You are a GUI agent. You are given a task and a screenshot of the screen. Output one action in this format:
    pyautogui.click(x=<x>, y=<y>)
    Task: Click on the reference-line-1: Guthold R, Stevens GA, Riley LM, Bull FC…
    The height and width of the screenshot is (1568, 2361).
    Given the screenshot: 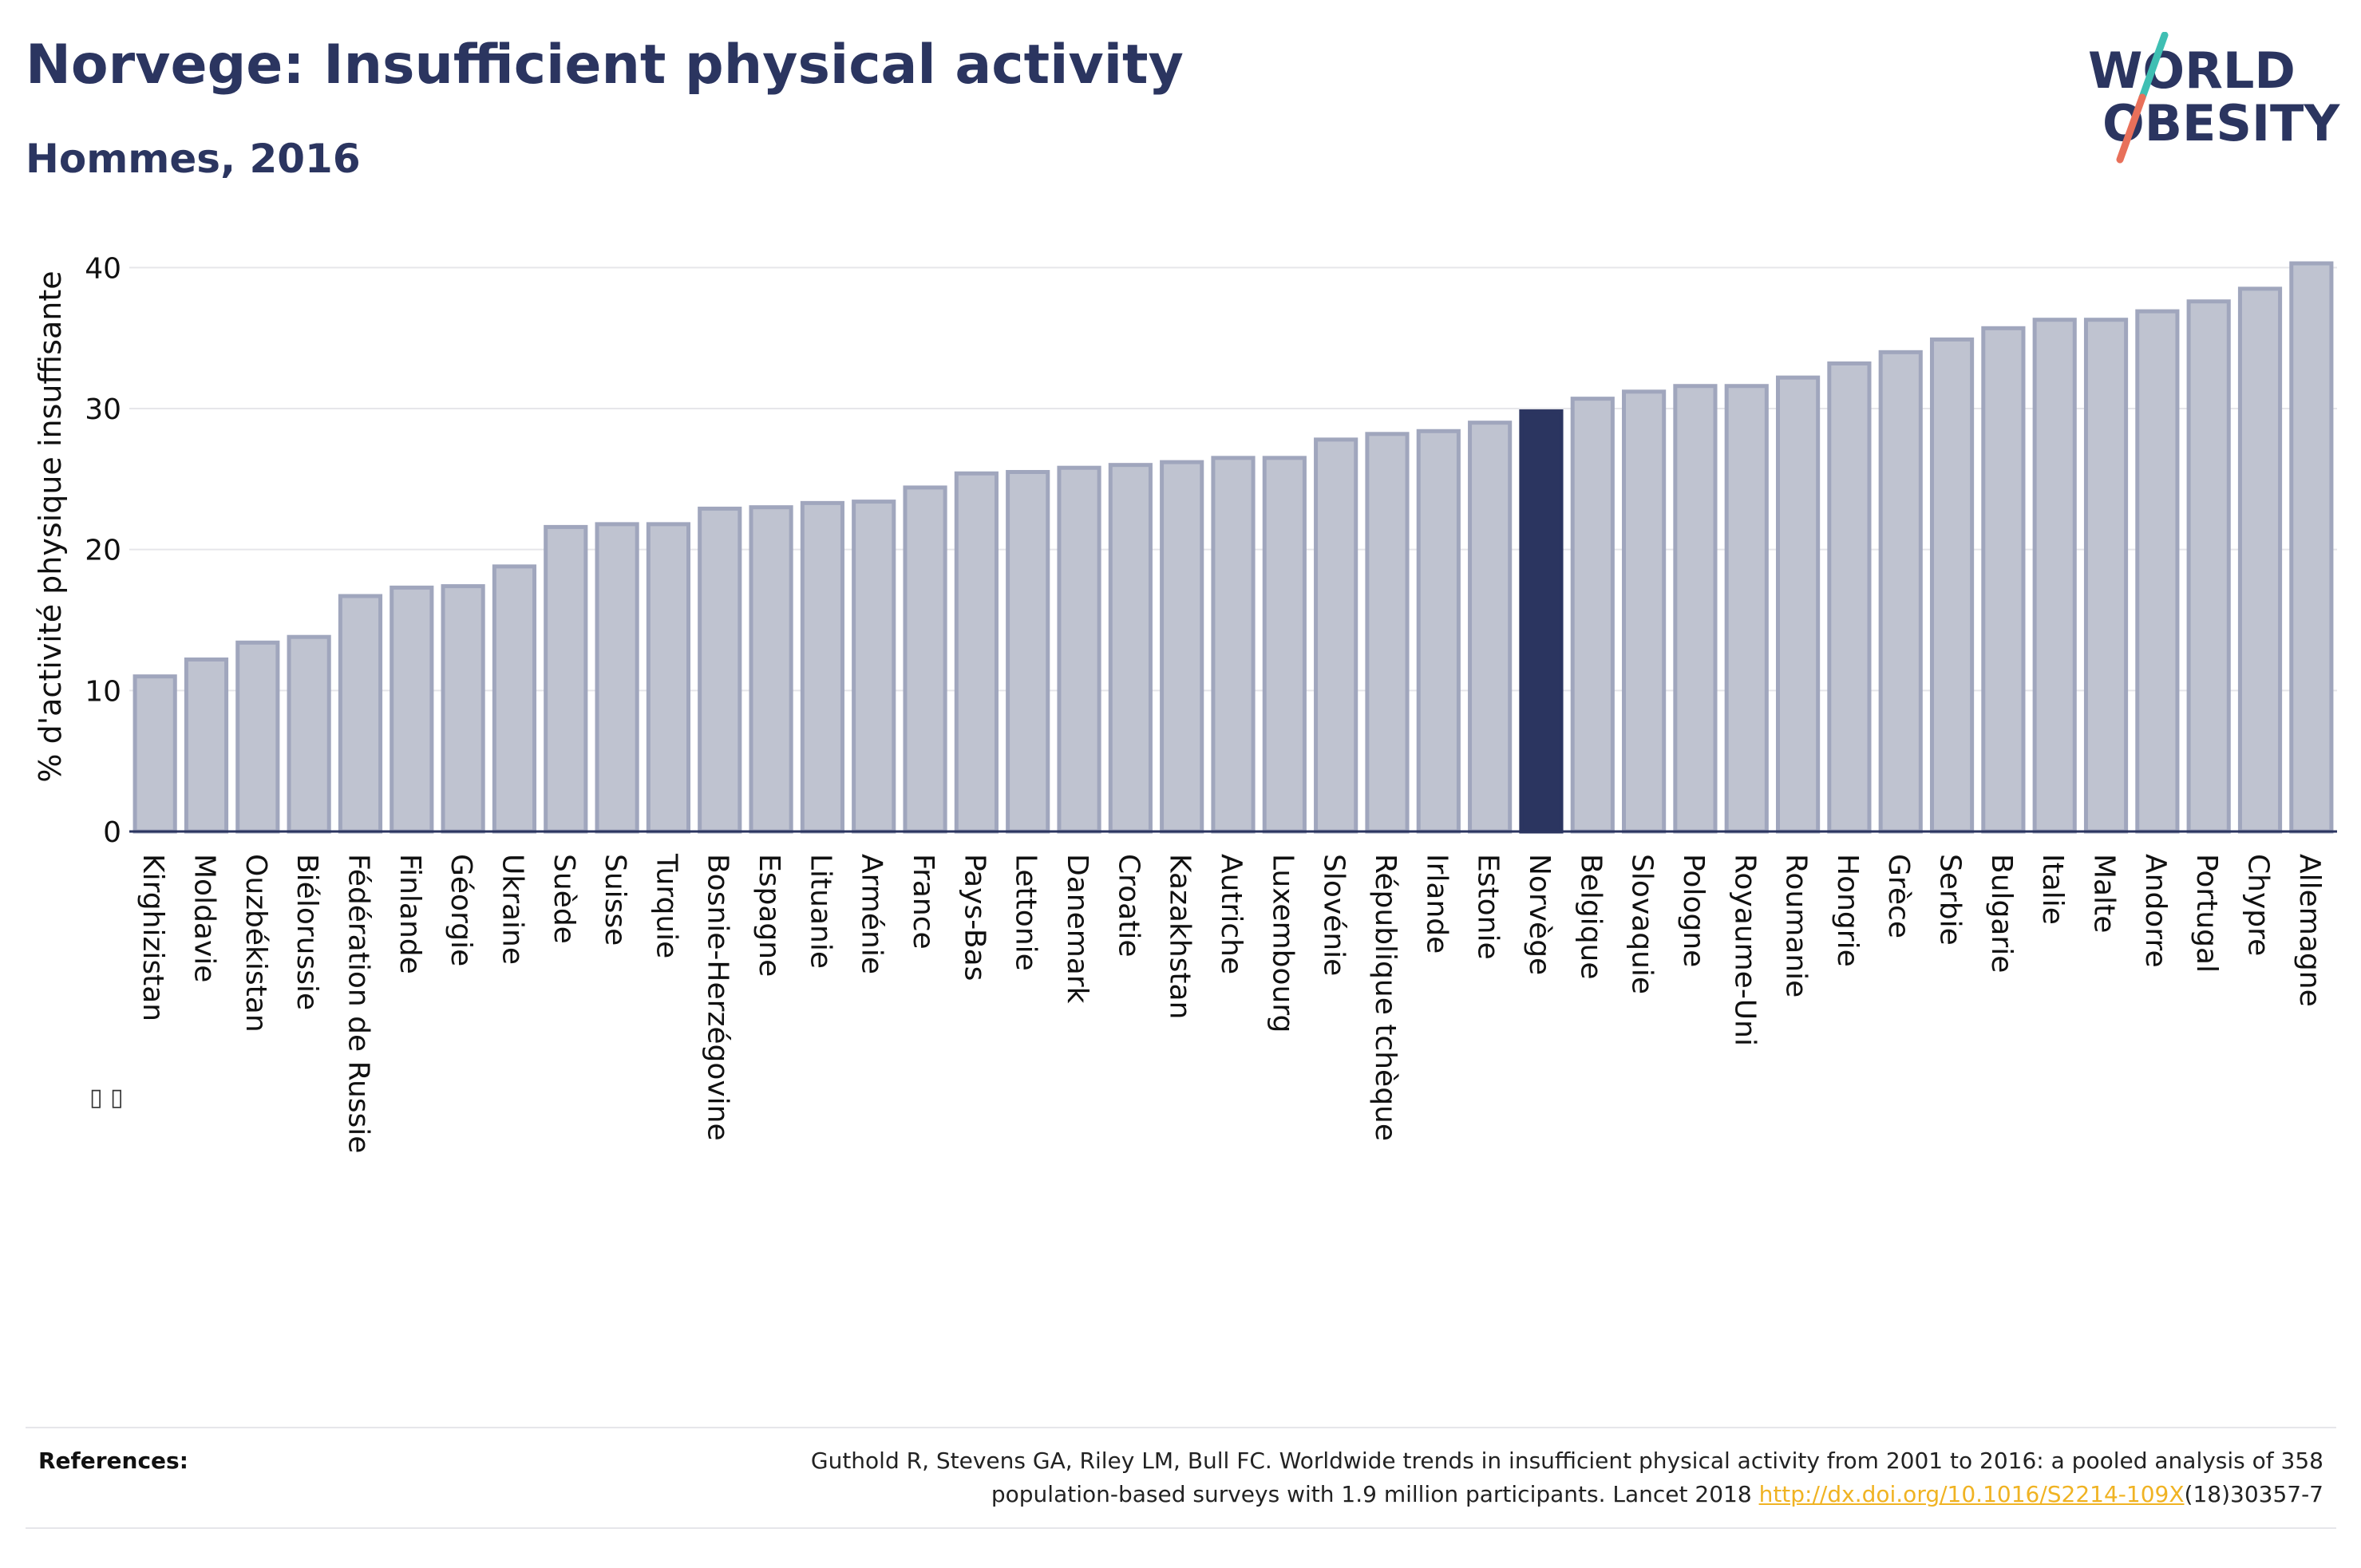 What is the action you would take?
    pyautogui.click(x=1566, y=1461)
    